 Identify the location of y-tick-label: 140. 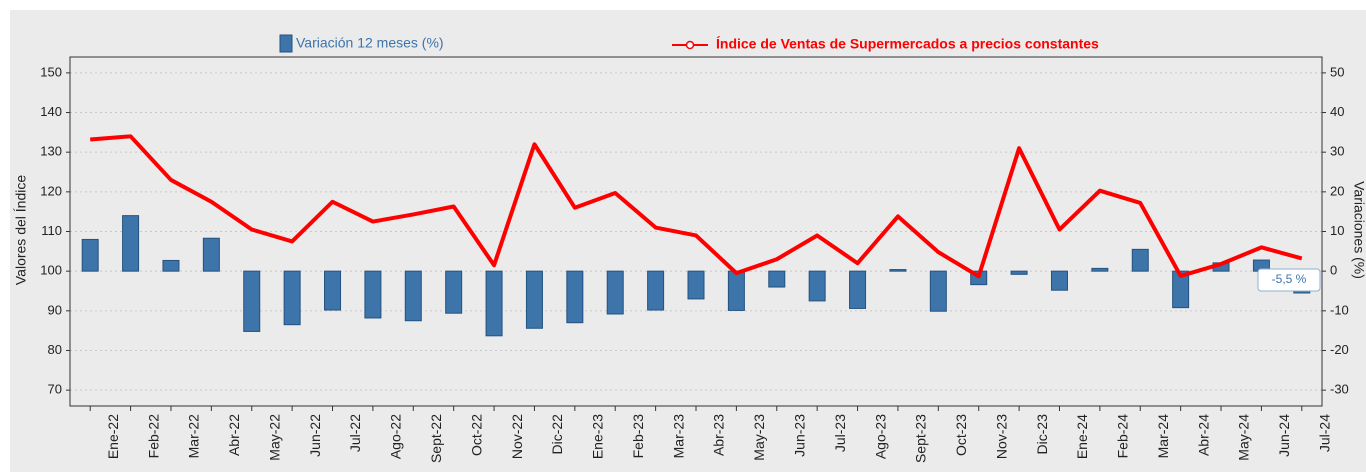
(51, 111).